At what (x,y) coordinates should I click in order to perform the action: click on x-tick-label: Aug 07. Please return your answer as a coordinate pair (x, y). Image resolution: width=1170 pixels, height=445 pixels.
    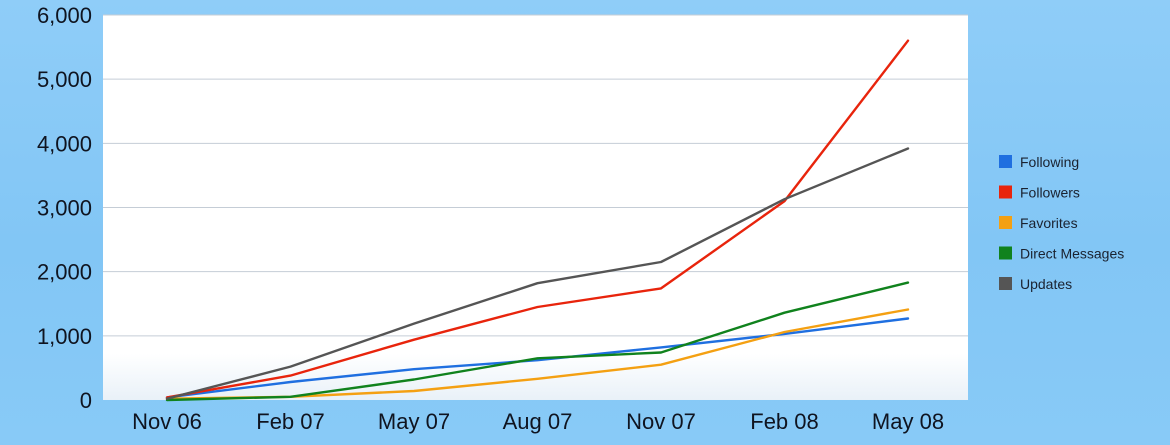
    Looking at the image, I should click on (538, 421).